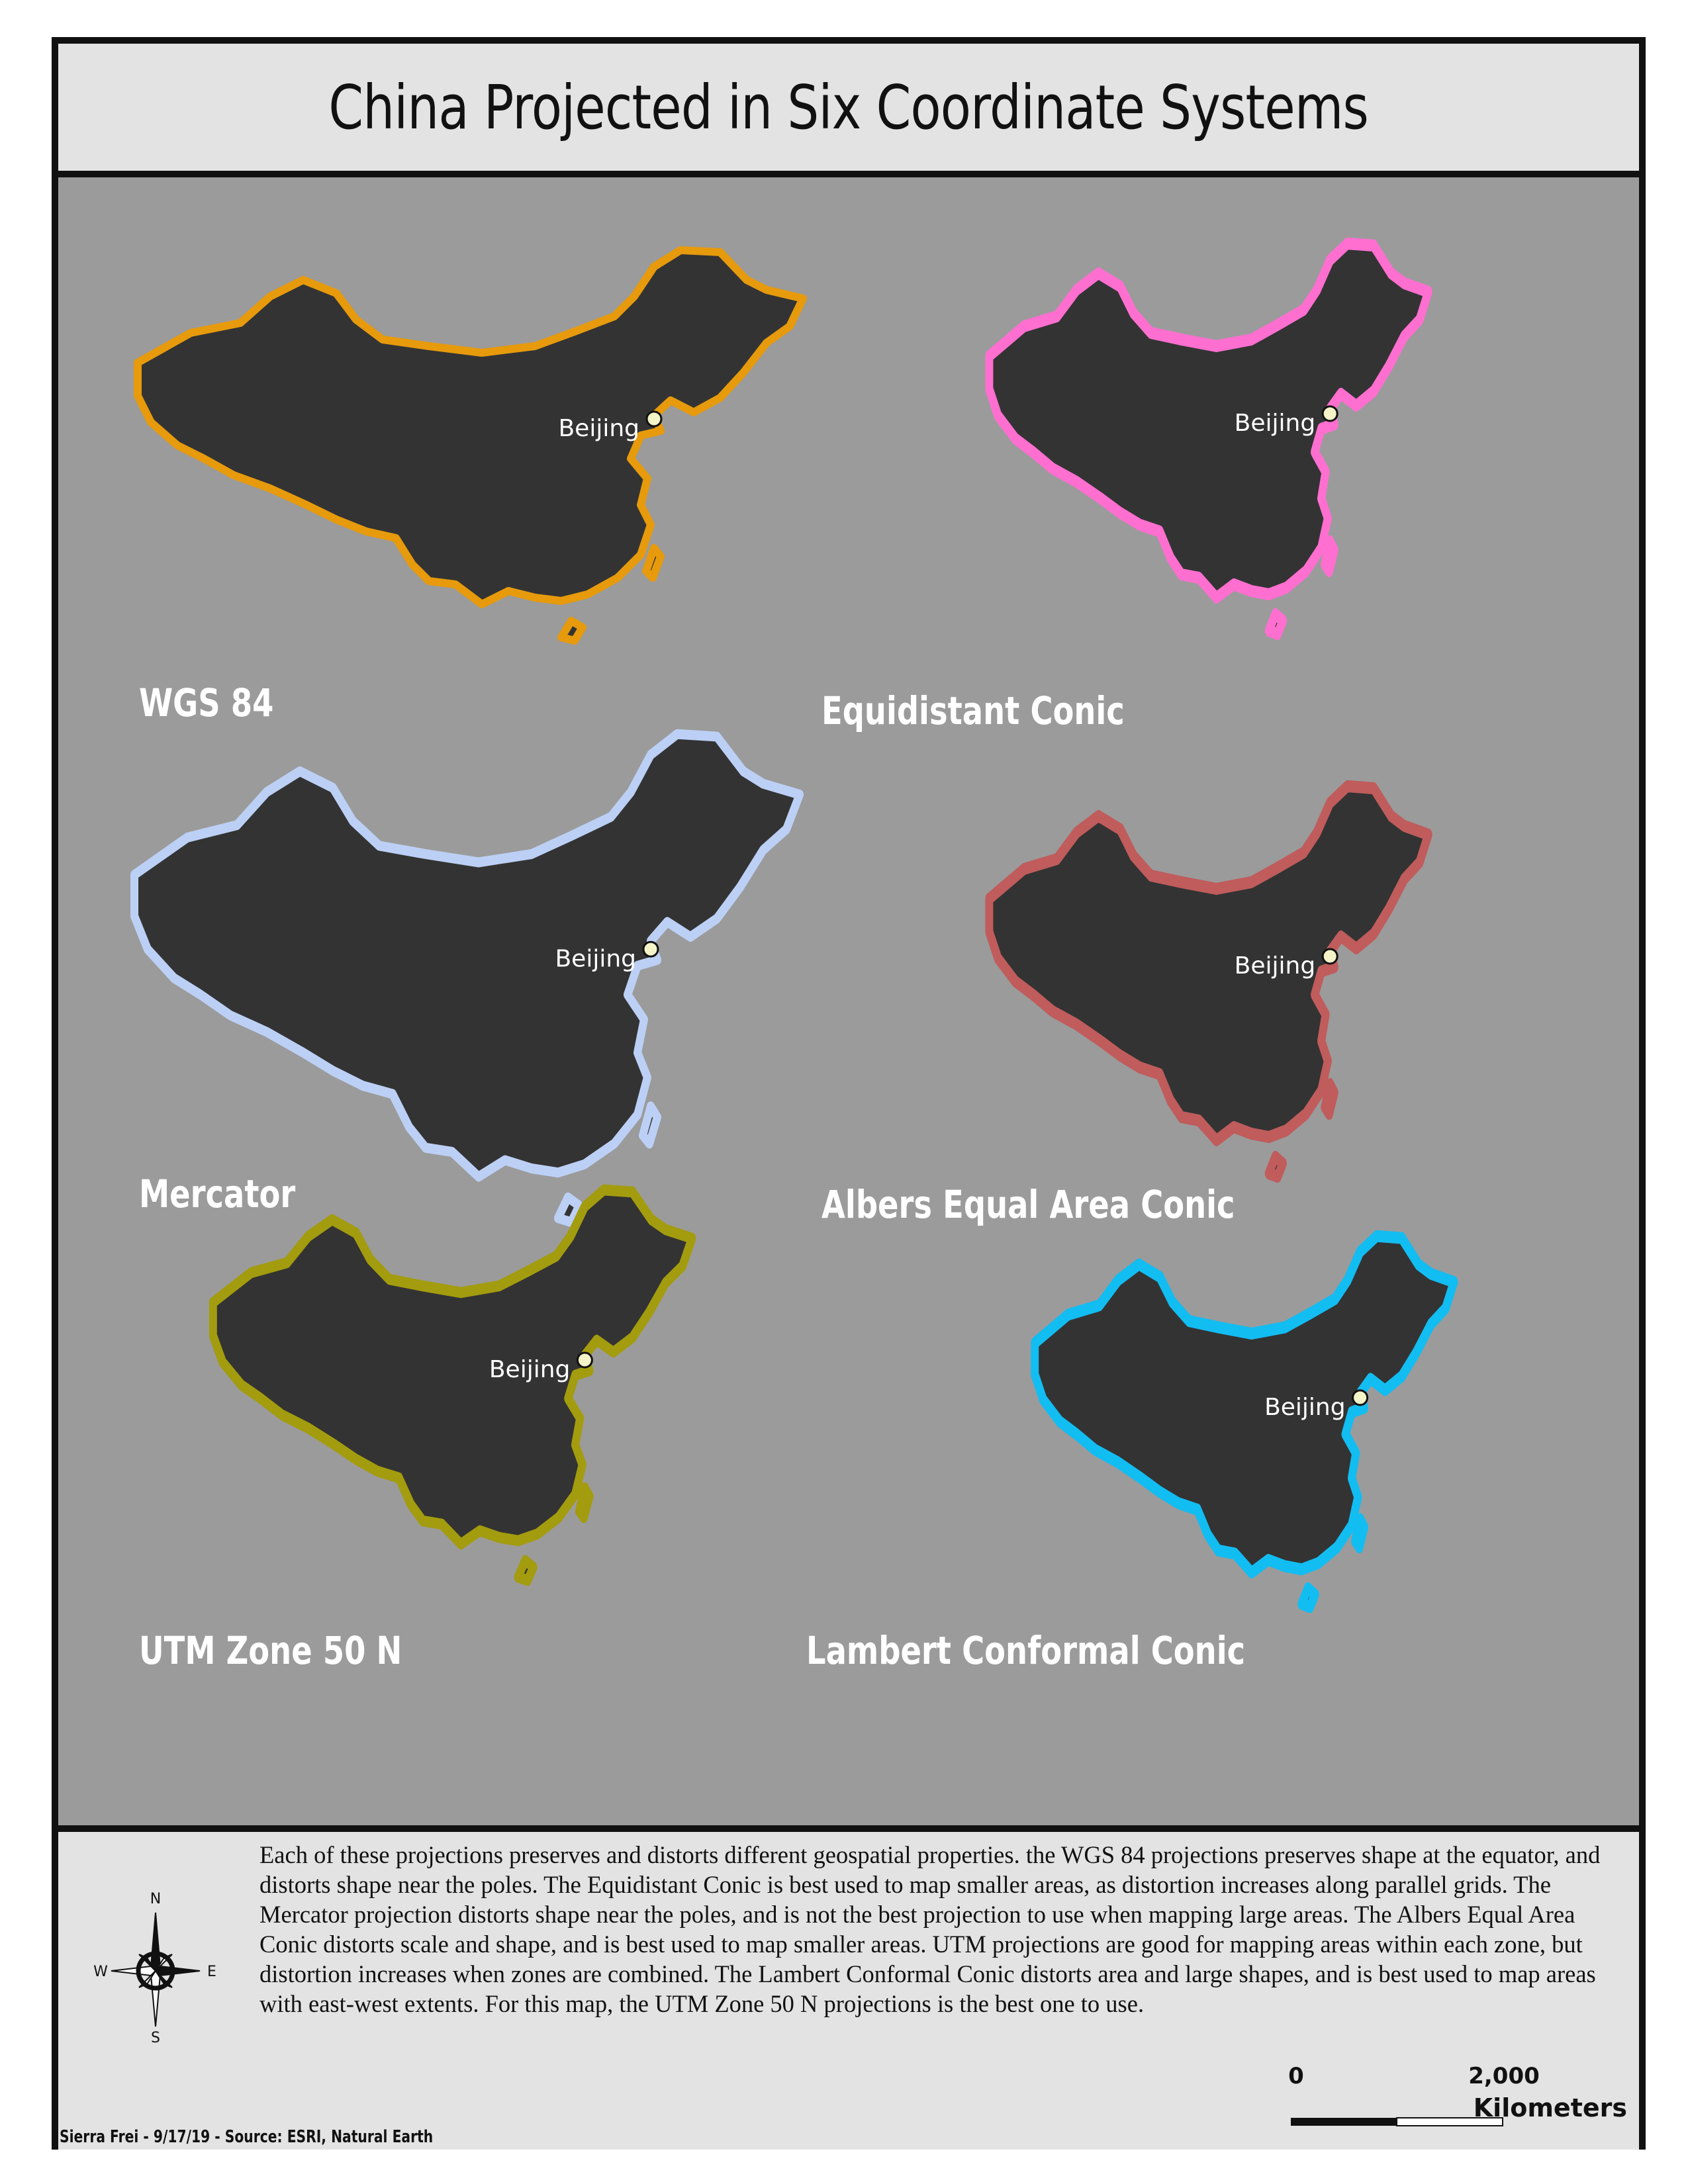 The height and width of the screenshot is (2184, 1688). I want to click on china-outline-albers, so click(1208, 981).